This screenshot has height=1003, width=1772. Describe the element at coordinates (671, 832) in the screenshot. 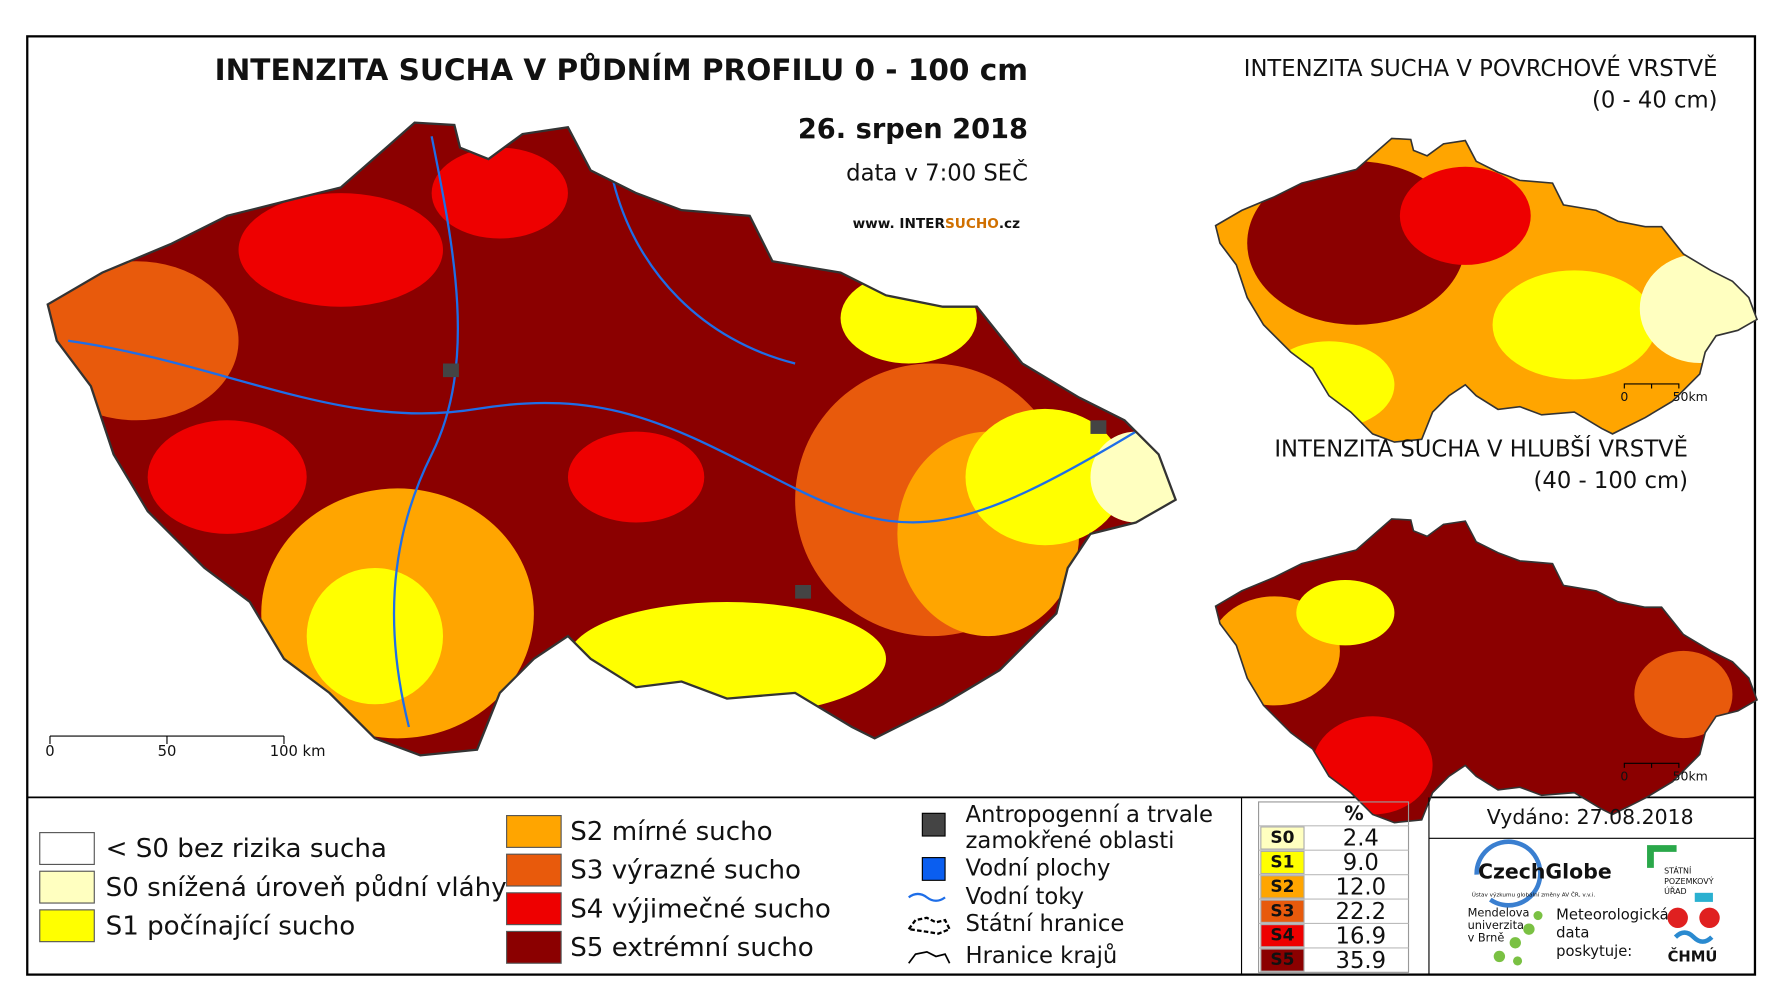

I see `legend-label: S2 mírné sucho` at that location.